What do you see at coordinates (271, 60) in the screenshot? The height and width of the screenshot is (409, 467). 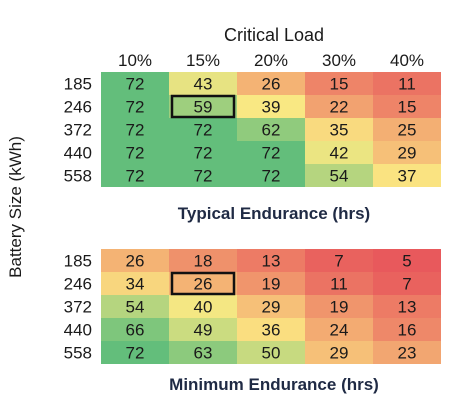 I see `column-header: 20%` at bounding box center [271, 60].